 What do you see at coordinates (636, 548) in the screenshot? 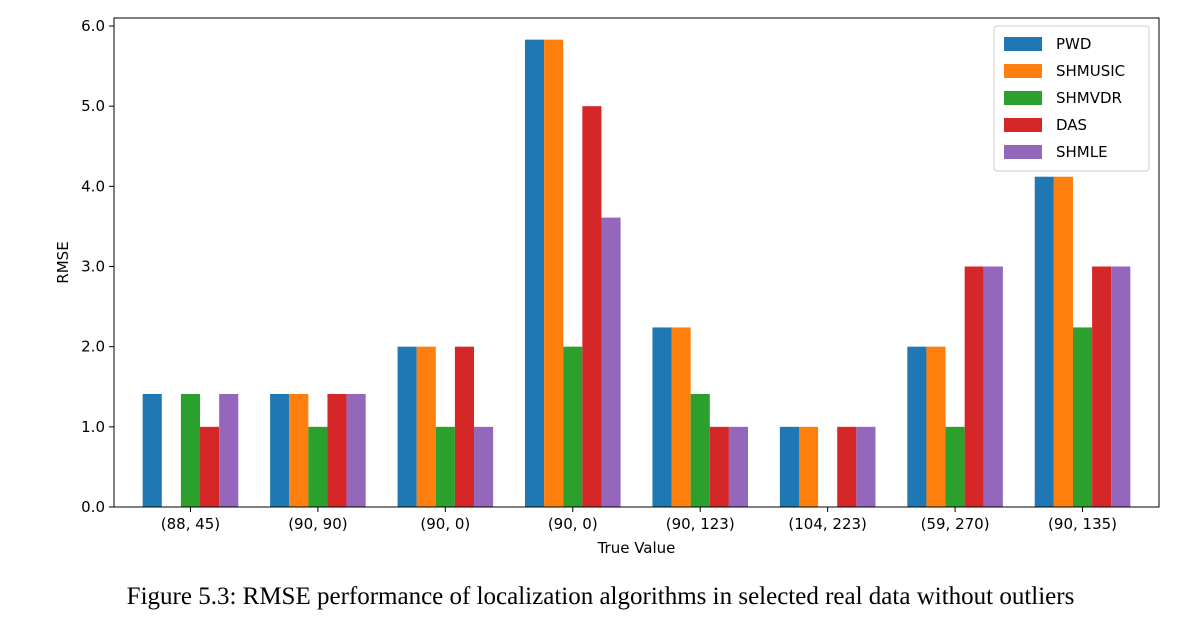
I see `x-axis-label: True Value` at bounding box center [636, 548].